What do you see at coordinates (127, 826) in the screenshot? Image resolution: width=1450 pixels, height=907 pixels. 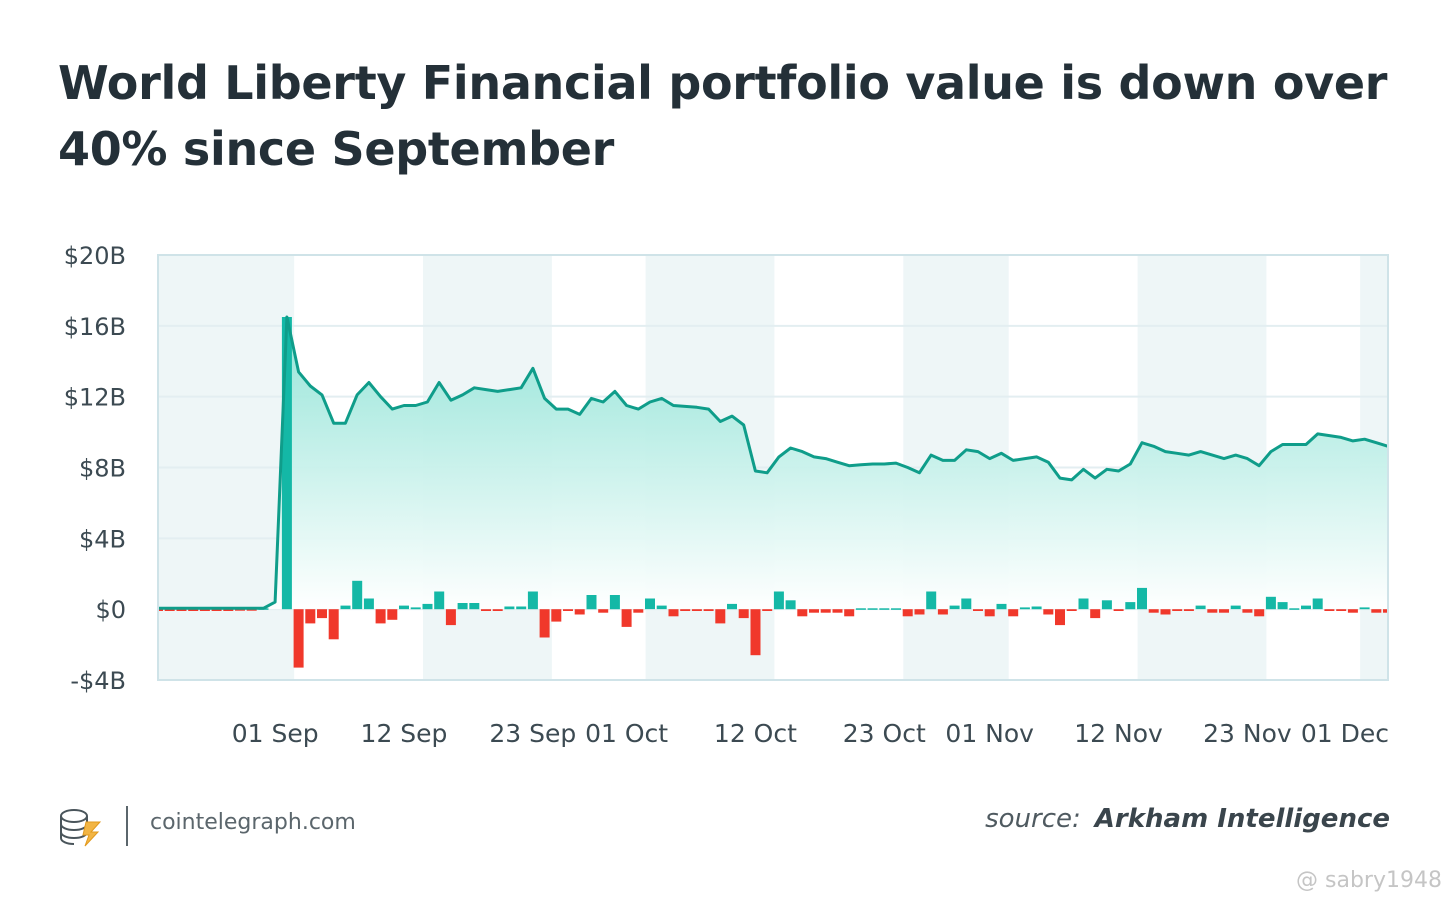 I see `footer-divider` at bounding box center [127, 826].